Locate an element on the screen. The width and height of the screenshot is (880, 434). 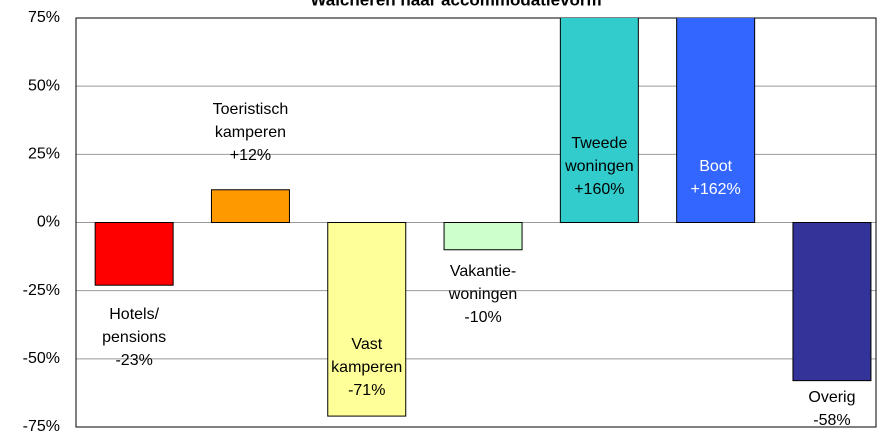
y-tick-label: -50% is located at coordinates (41, 358).